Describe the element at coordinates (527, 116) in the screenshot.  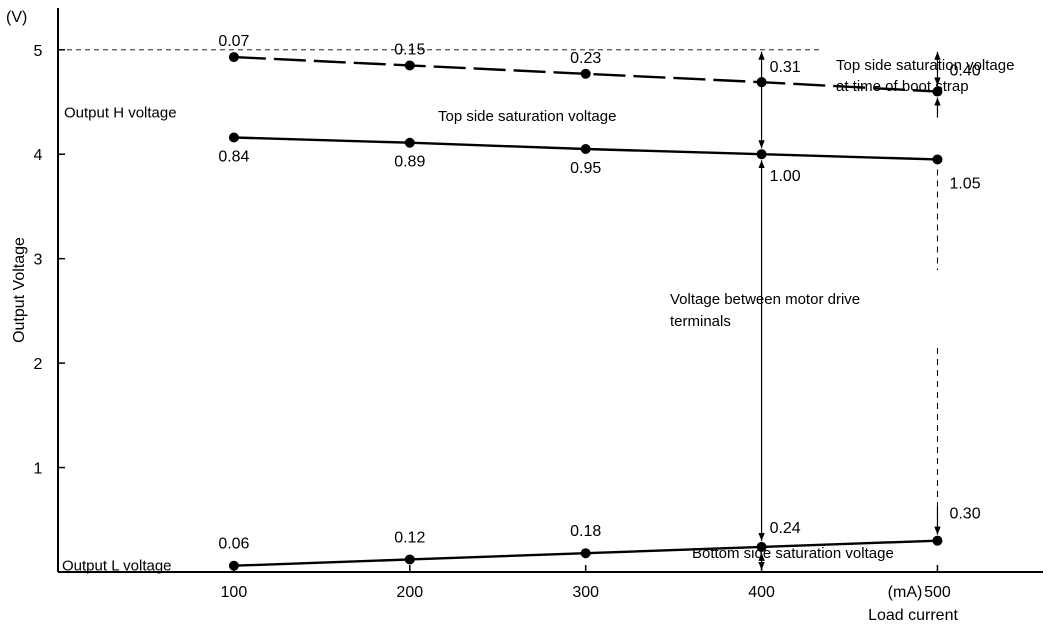
I see `annotation-top-side: Top side saturation voltage` at that location.